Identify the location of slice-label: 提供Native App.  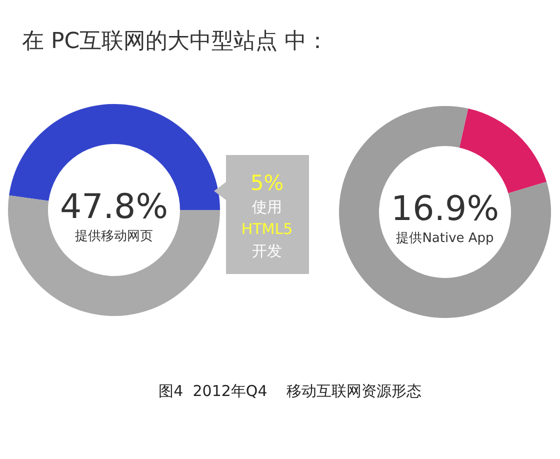
(445, 238).